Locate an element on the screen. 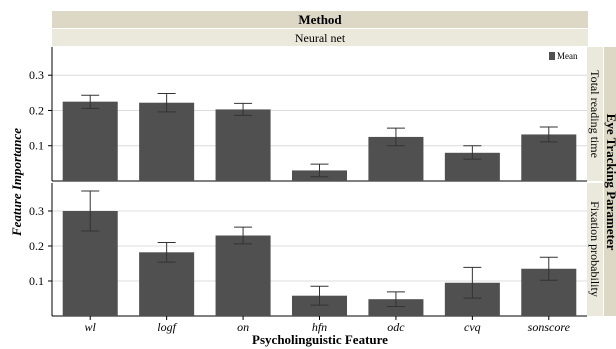  x-tick-label: logf is located at coordinates (167, 327).